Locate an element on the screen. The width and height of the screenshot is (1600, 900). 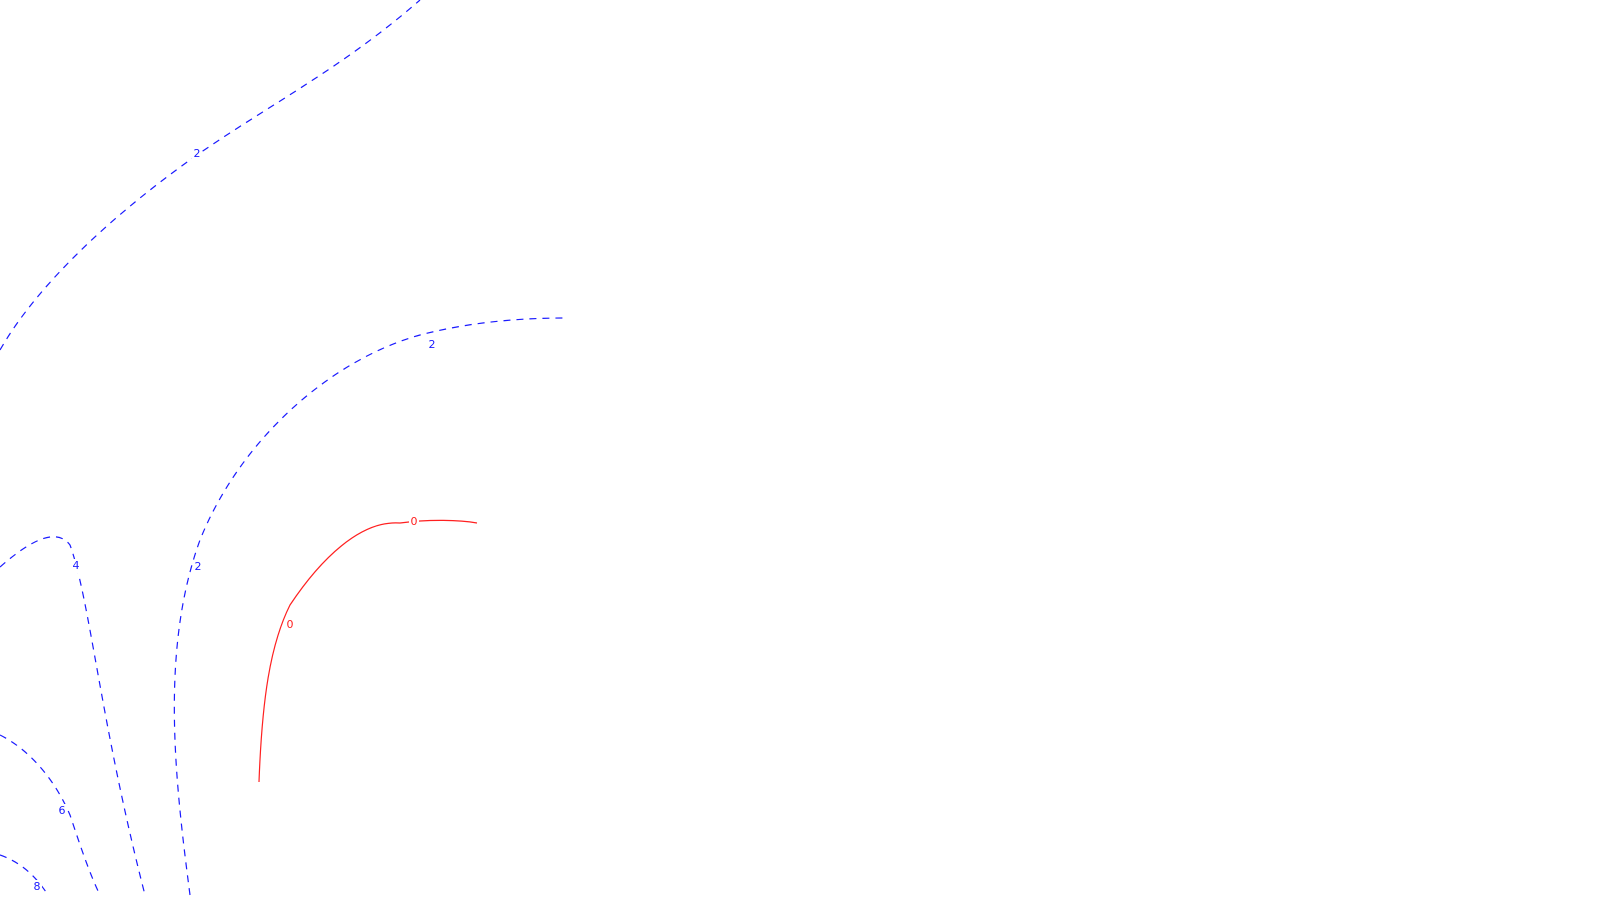
contour-label: 8 is located at coordinates (37, 886).